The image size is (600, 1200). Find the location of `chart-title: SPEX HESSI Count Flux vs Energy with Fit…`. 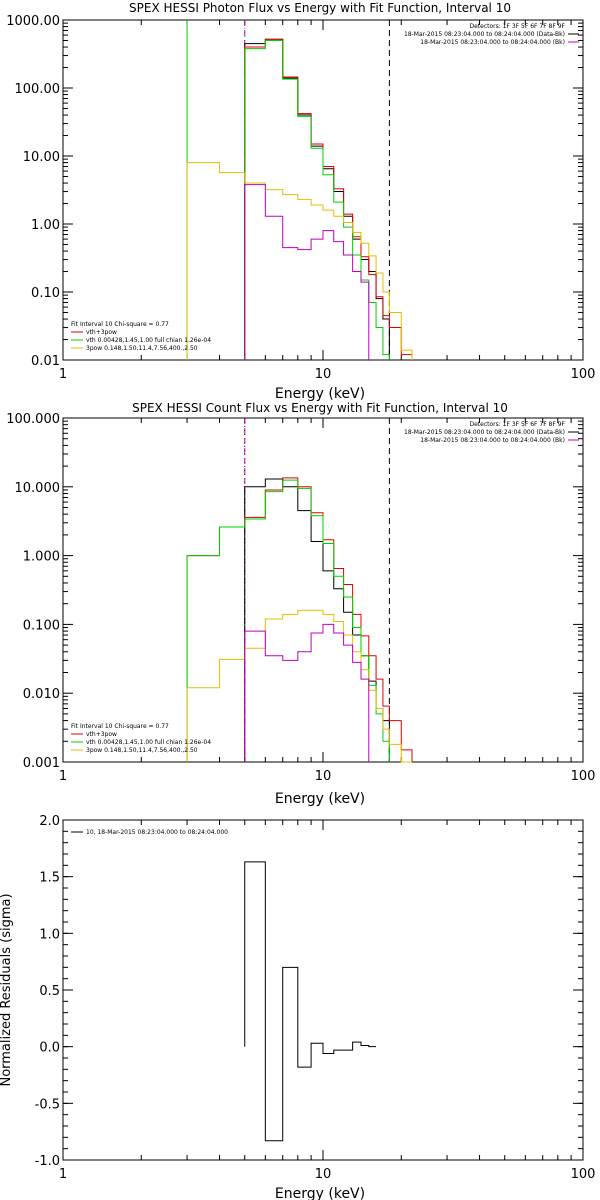

chart-title: SPEX HESSI Count Flux vs Energy with Fit… is located at coordinates (320, 408).